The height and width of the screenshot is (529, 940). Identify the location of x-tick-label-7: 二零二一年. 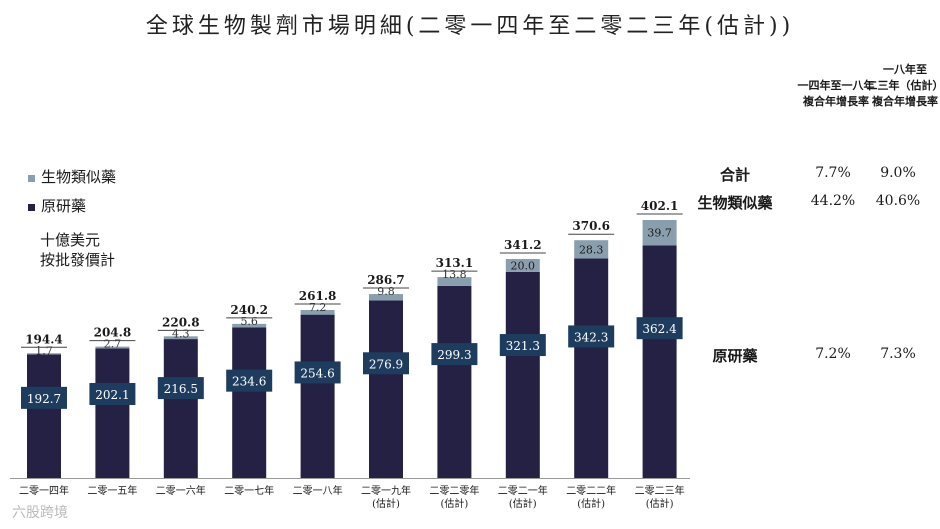
(523, 490).